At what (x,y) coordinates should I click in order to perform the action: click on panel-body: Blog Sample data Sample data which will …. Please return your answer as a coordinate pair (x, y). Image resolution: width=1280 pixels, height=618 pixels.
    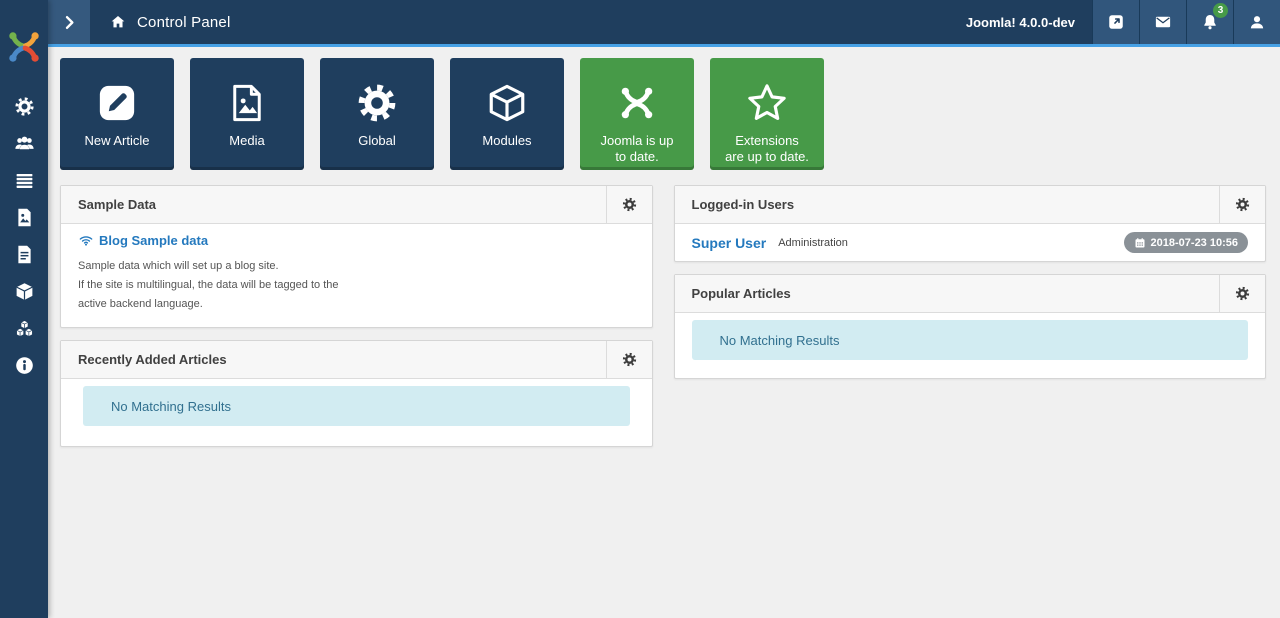
    Looking at the image, I should click on (356, 275).